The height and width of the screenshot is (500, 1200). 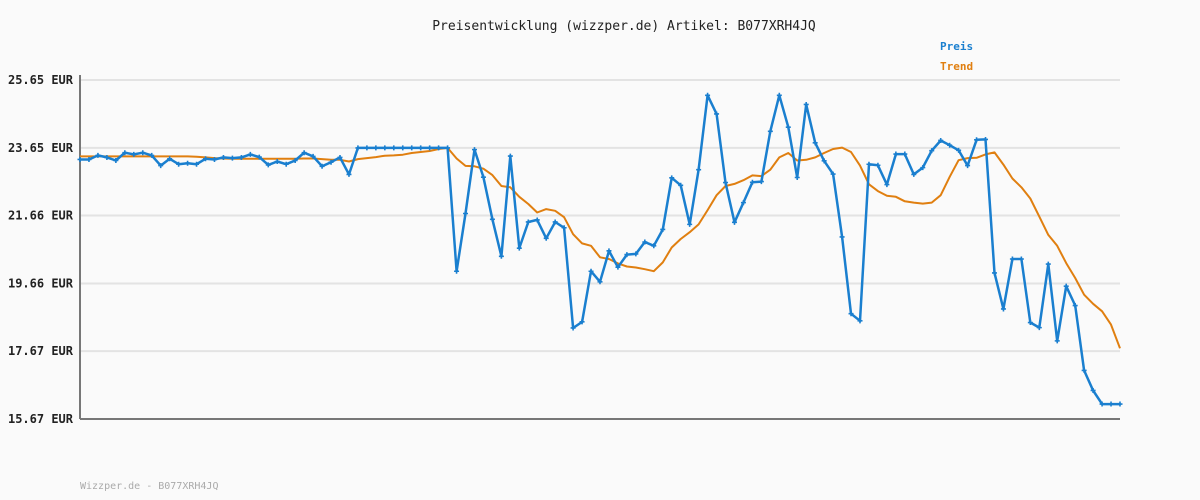 I want to click on y-tick-label: 25.65 EUR, so click(x=41, y=80).